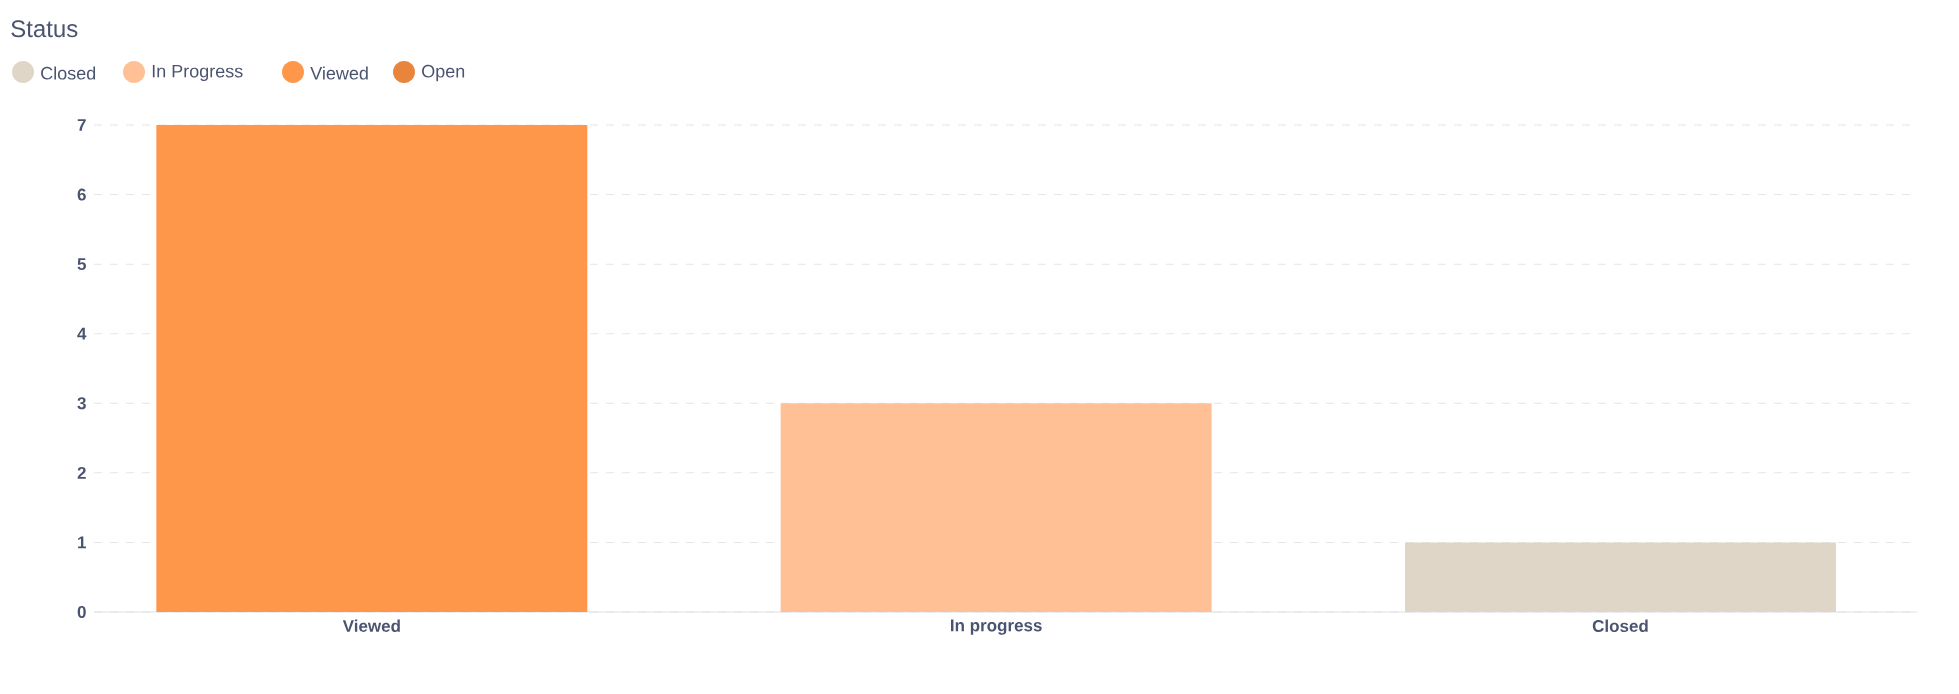 The image size is (1959, 694). I want to click on legend-label: Open, so click(443, 73).